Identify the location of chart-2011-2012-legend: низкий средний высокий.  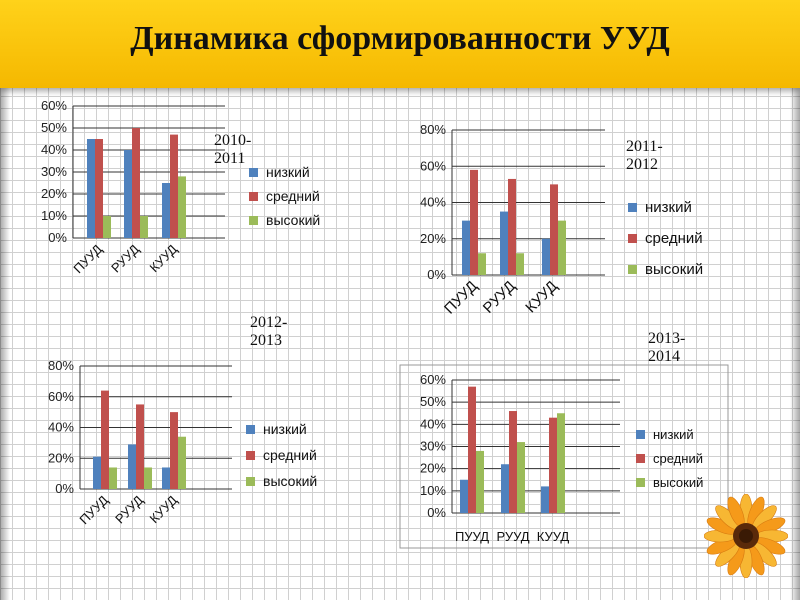
(665, 238).